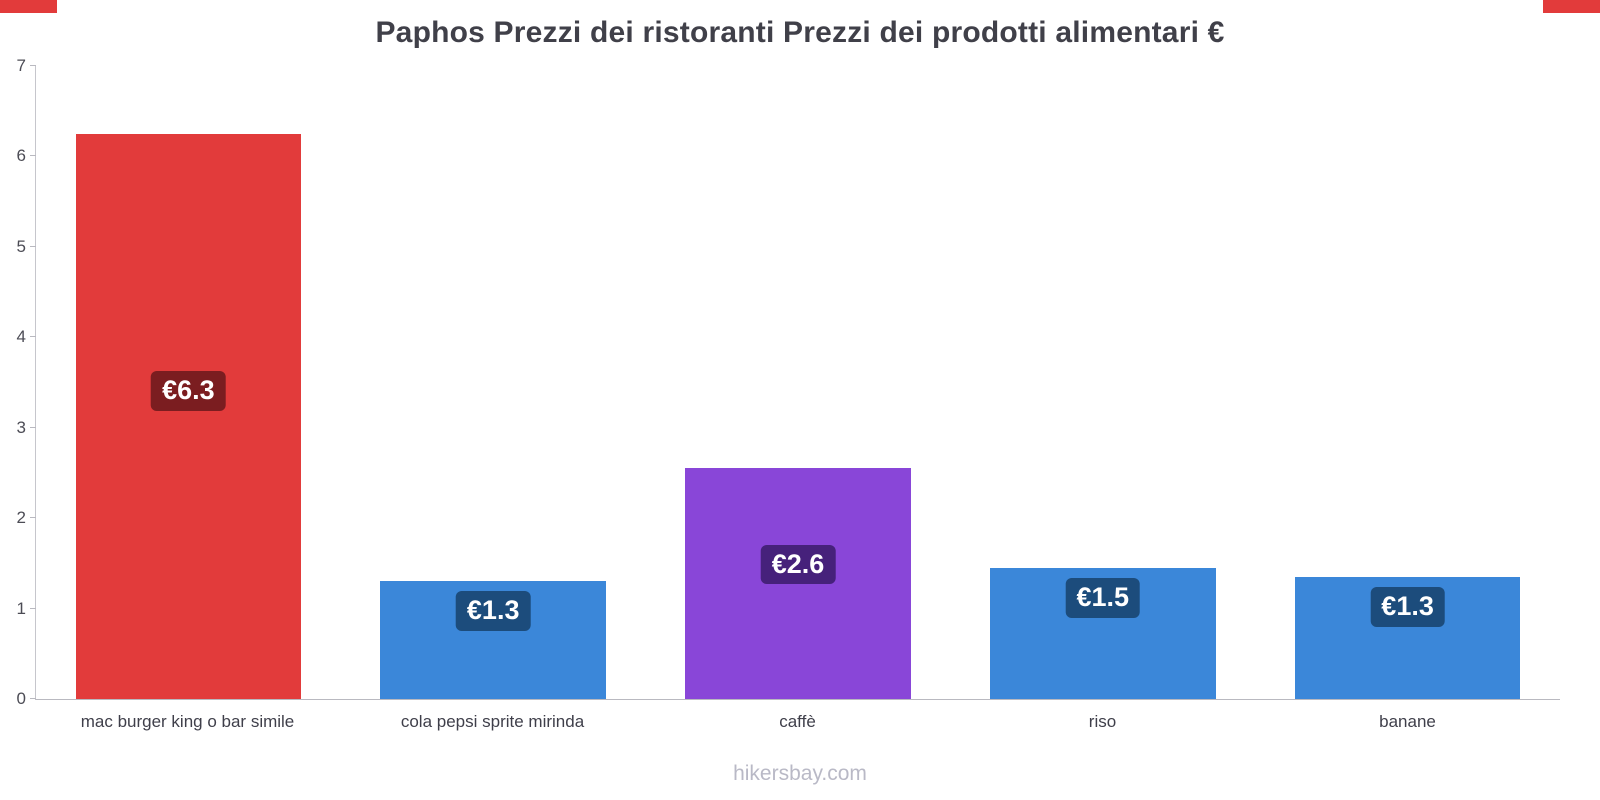 Image resolution: width=1600 pixels, height=800 pixels. What do you see at coordinates (187, 721) in the screenshot?
I see `x-axis-category-label: mac burger king o bar simile` at bounding box center [187, 721].